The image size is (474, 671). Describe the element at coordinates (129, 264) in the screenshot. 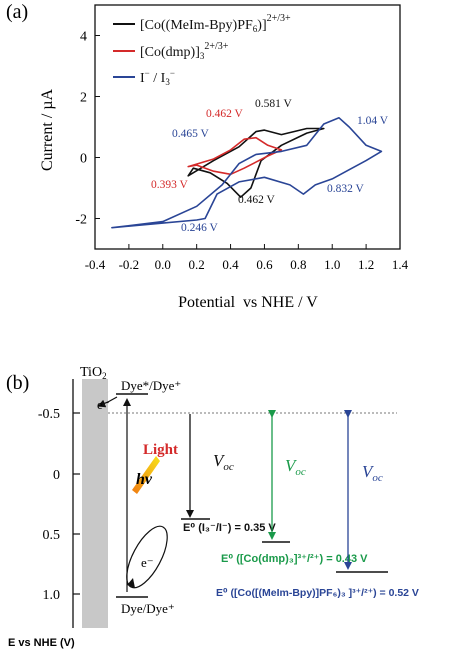

I see `x-tick-label: -0.2` at that location.